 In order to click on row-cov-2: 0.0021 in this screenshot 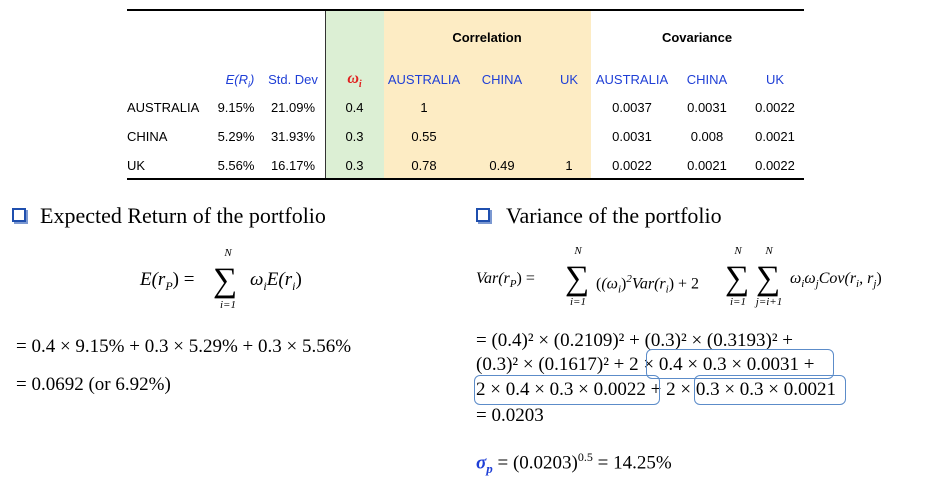, I will do `click(707, 165)`.